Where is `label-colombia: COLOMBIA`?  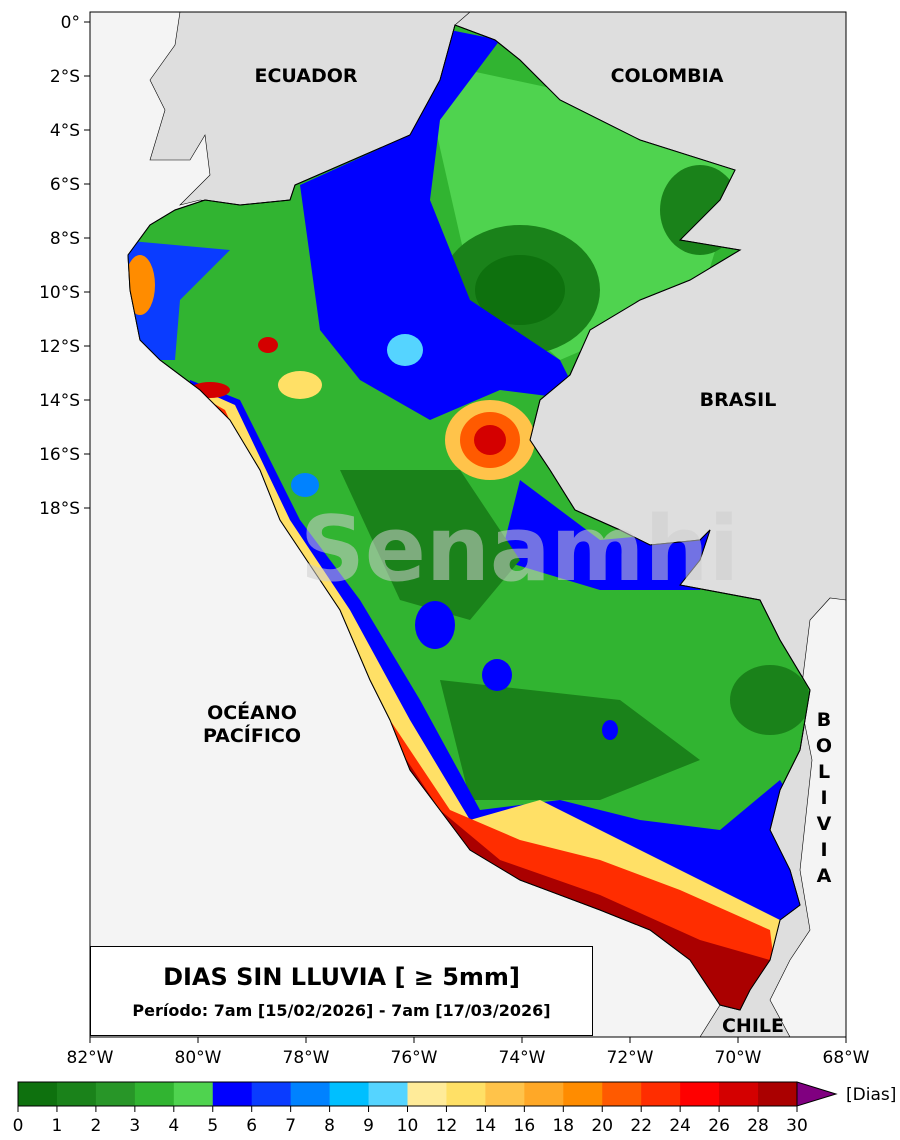 label-colombia: COLOMBIA is located at coordinates (667, 76).